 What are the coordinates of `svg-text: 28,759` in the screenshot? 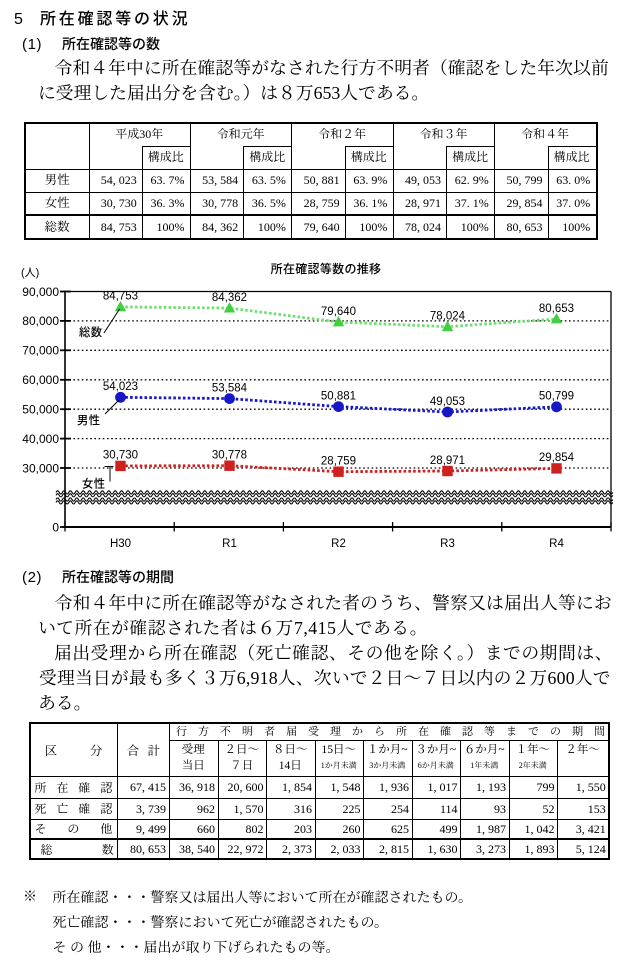 It's located at (338, 462).